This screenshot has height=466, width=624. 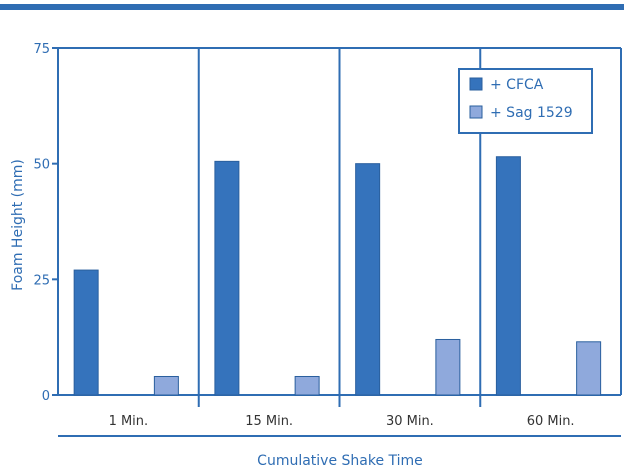 What do you see at coordinates (531, 113) in the screenshot?
I see `legend-label-sag-1529: + Sag 1529` at bounding box center [531, 113].